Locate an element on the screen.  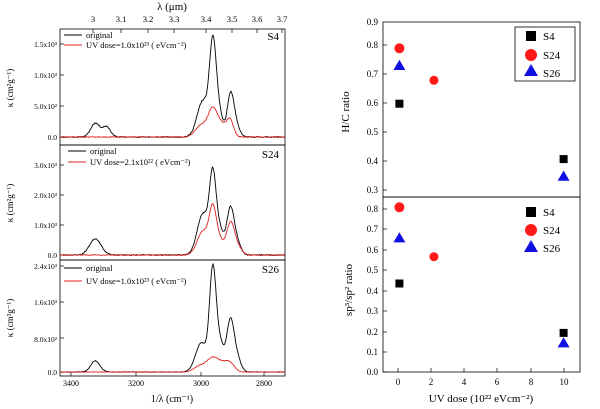
legend: original UV dose=2.1x10²² ( eVcm⁻²) is located at coordinates (129, 156).